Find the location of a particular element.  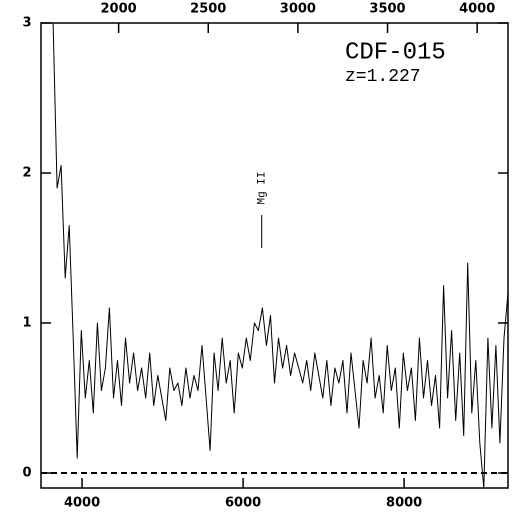

x2-tick-label: 3000 is located at coordinates (298, 9).